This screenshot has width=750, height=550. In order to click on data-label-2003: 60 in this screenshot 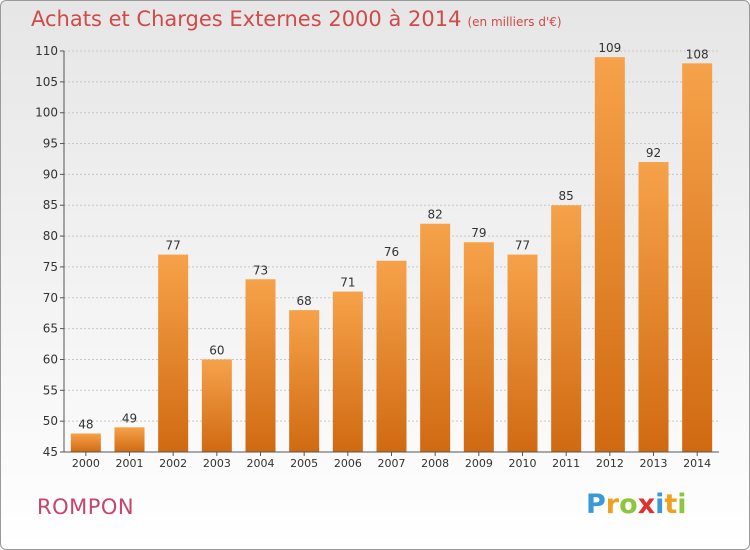, I will do `click(216, 350)`.